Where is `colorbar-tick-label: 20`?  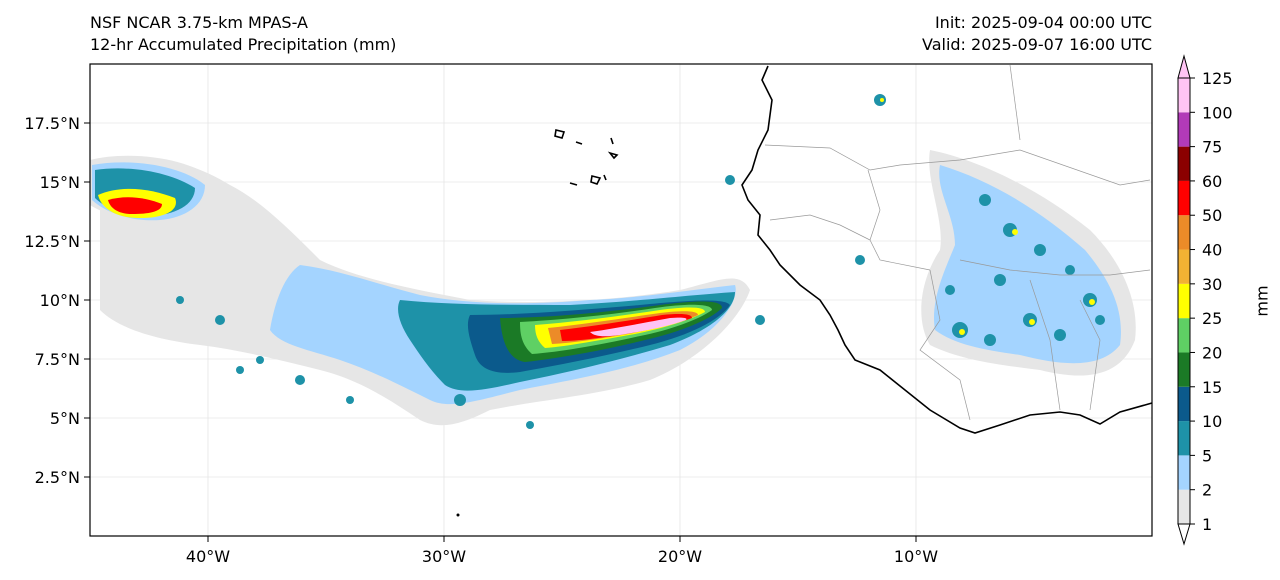
colorbar-tick-label: 20 is located at coordinates (1212, 352).